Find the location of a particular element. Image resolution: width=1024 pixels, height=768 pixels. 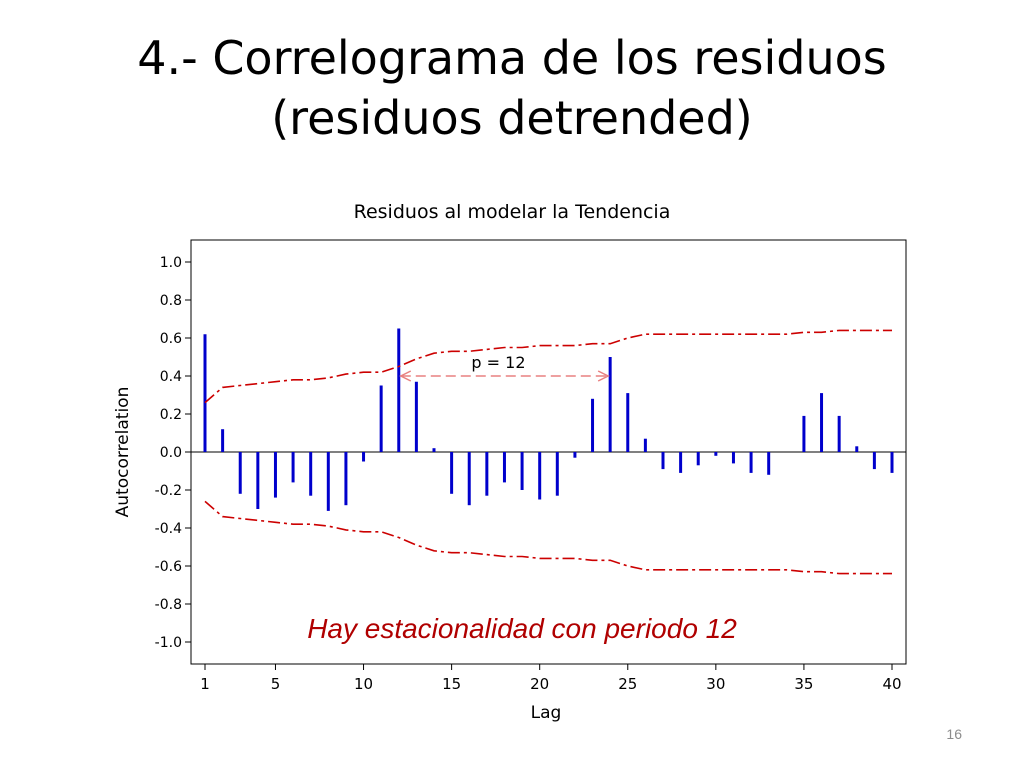

x-tick-label: 40 is located at coordinates (891, 684).